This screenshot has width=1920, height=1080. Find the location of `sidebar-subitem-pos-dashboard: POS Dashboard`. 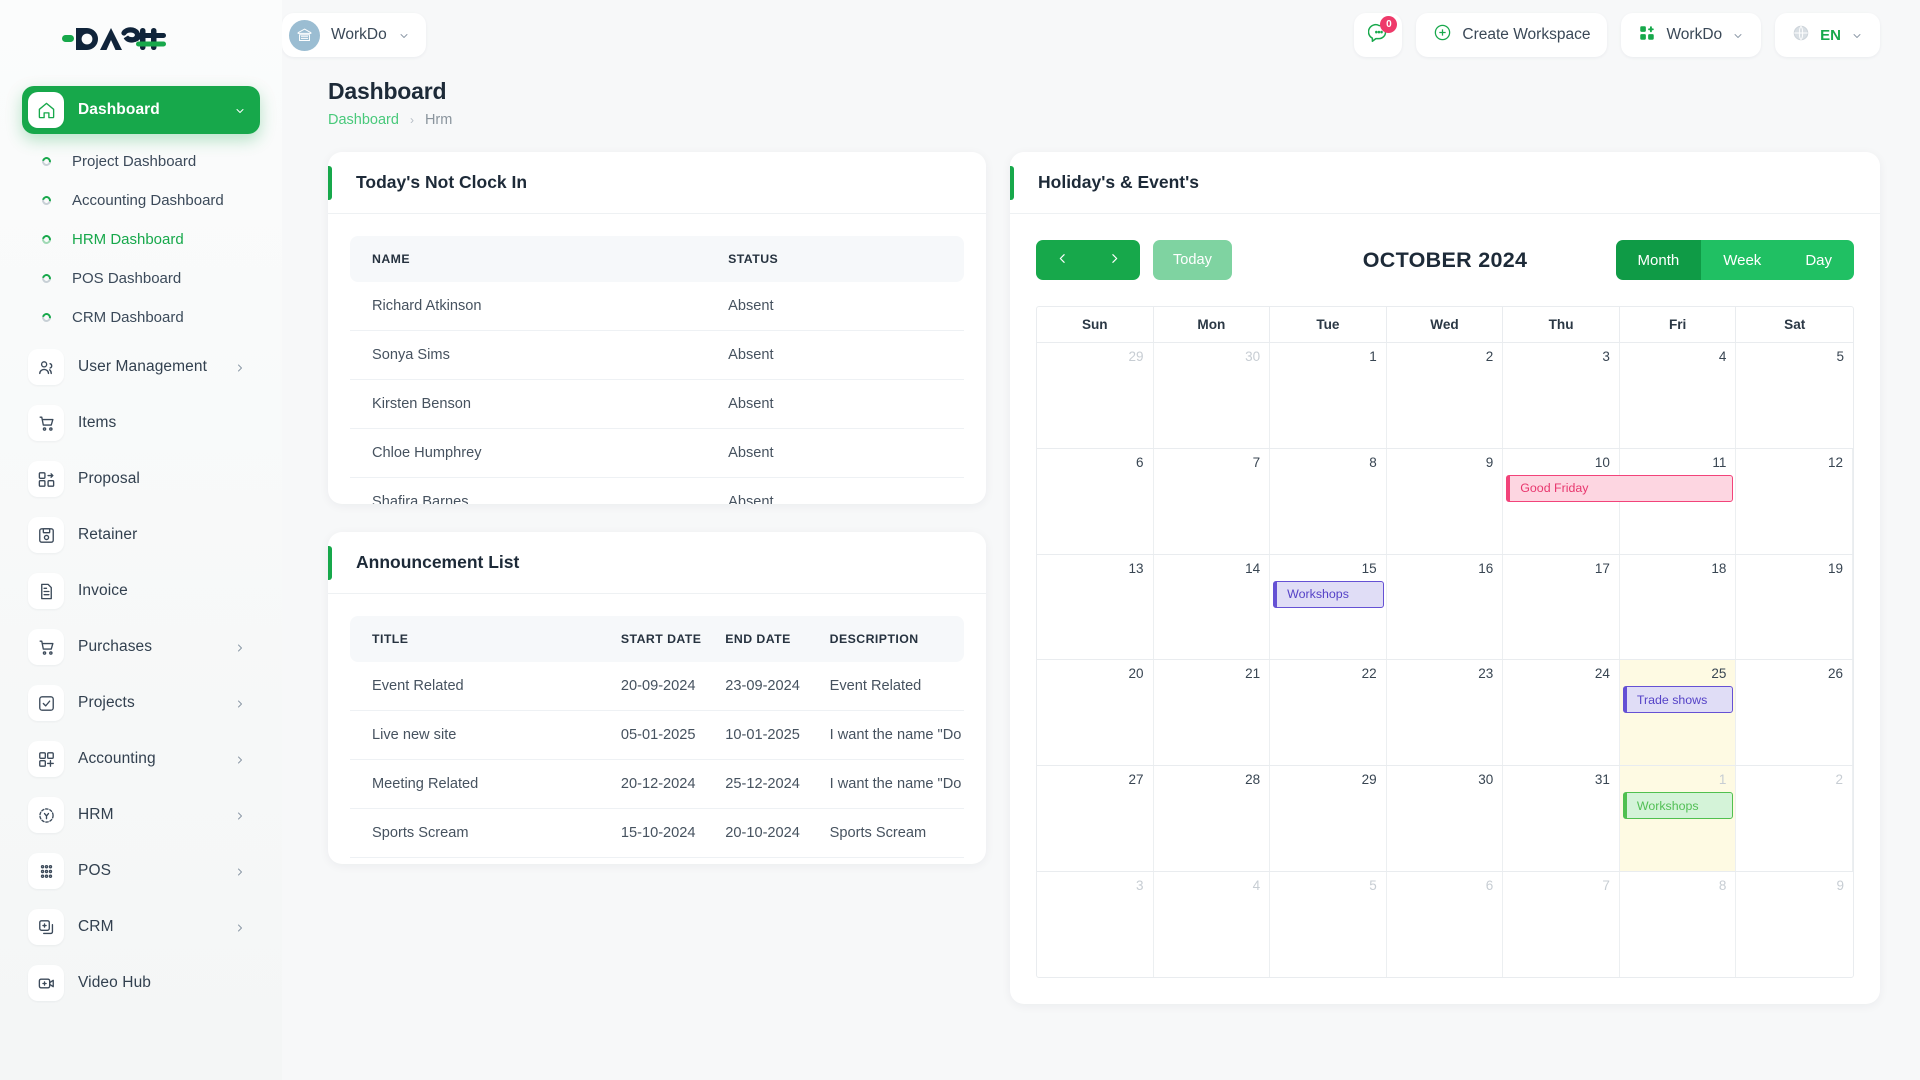

sidebar-subitem-pos-dashboard: POS Dashboard is located at coordinates (141, 278).